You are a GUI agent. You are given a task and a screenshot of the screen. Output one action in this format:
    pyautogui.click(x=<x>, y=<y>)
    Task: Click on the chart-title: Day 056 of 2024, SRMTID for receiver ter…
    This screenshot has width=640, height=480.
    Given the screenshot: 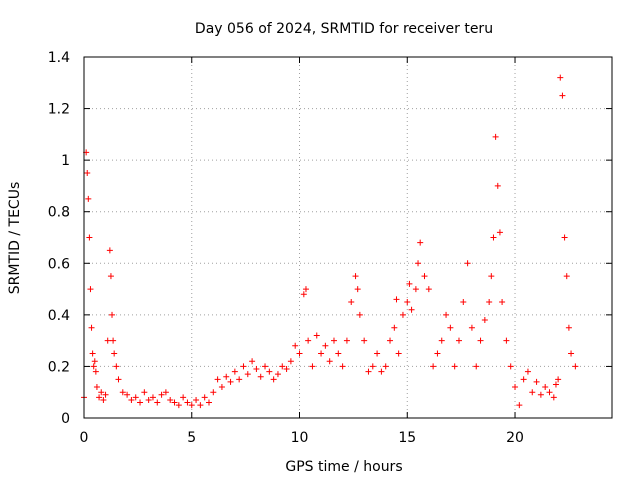 What is the action you would take?
    pyautogui.click(x=344, y=29)
    